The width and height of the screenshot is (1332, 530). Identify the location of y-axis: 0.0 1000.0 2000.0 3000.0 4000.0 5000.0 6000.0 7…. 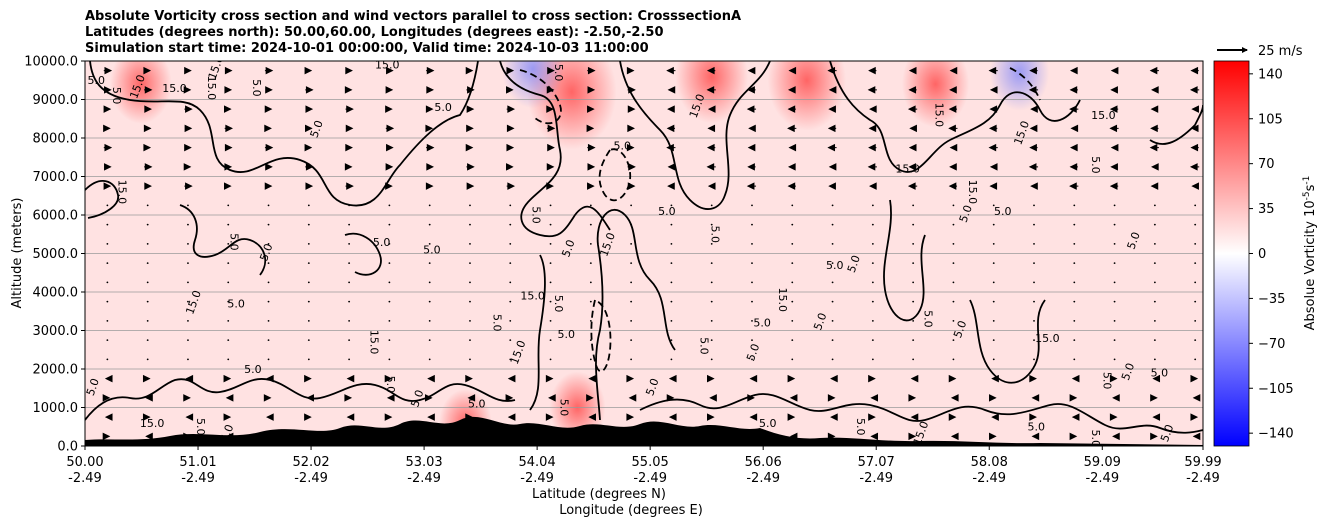
(54, 255).